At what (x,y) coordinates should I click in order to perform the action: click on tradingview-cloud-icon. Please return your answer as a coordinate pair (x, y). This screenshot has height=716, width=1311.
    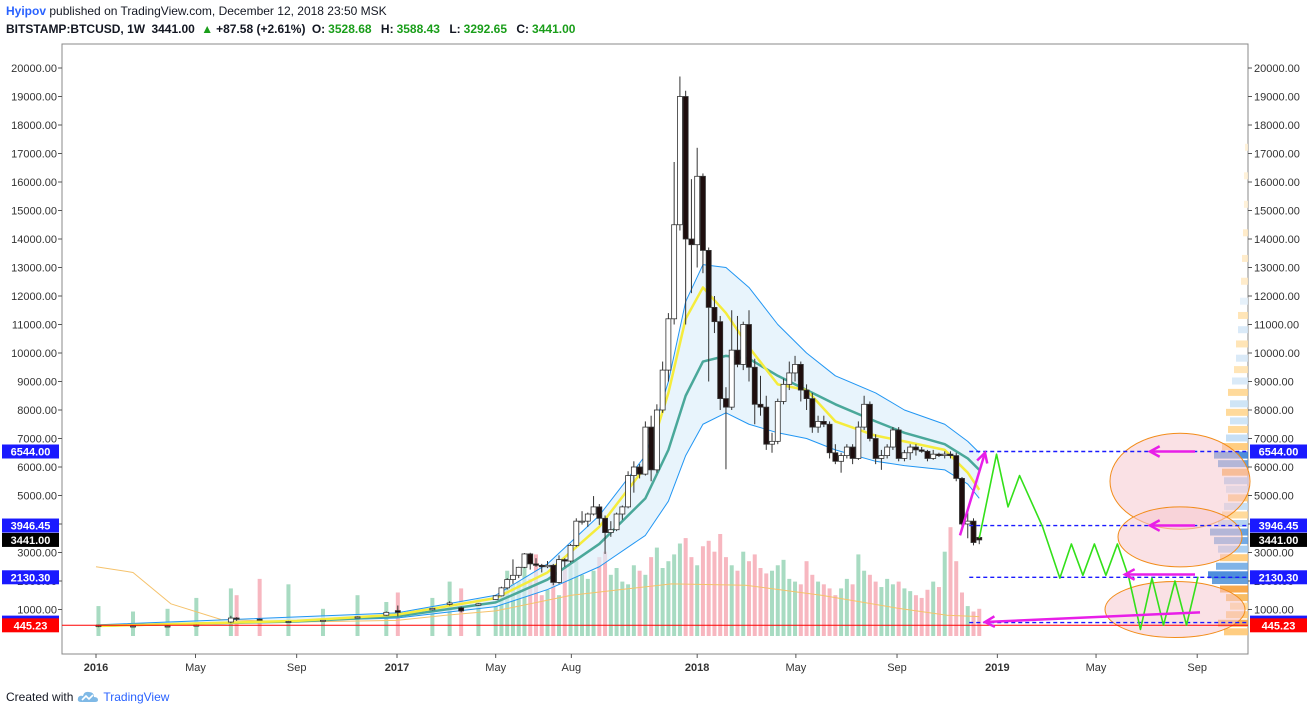
    Looking at the image, I should click on (88, 696).